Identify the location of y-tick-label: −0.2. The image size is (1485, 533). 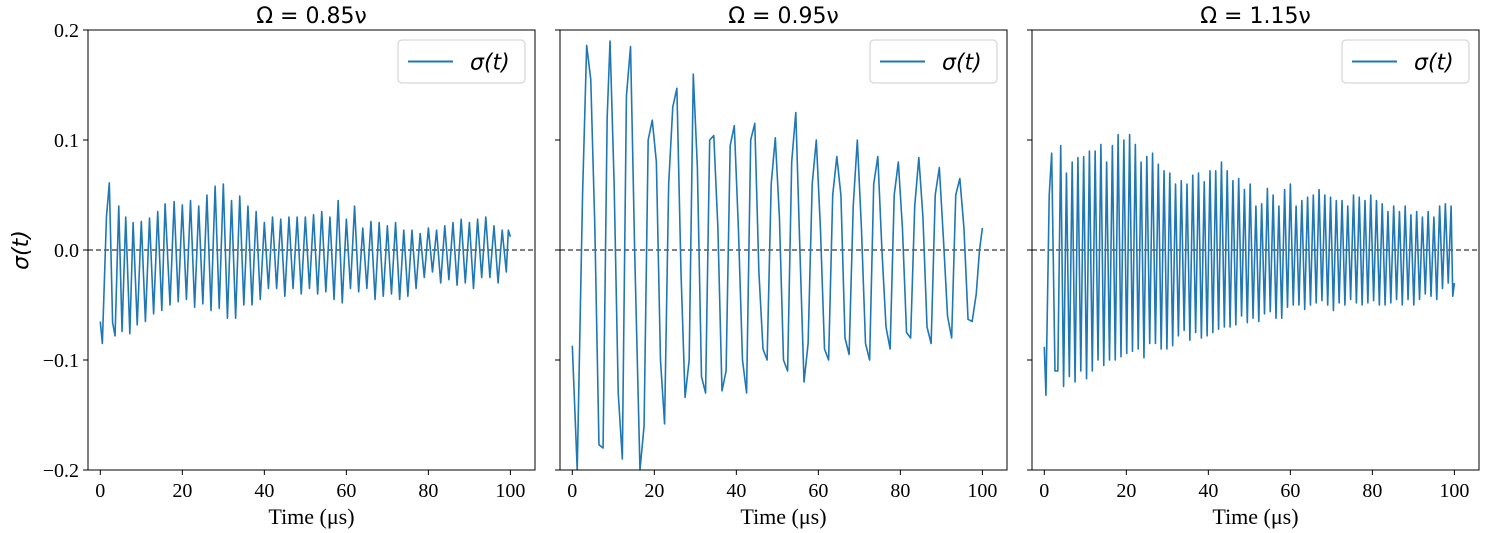
(61, 471).